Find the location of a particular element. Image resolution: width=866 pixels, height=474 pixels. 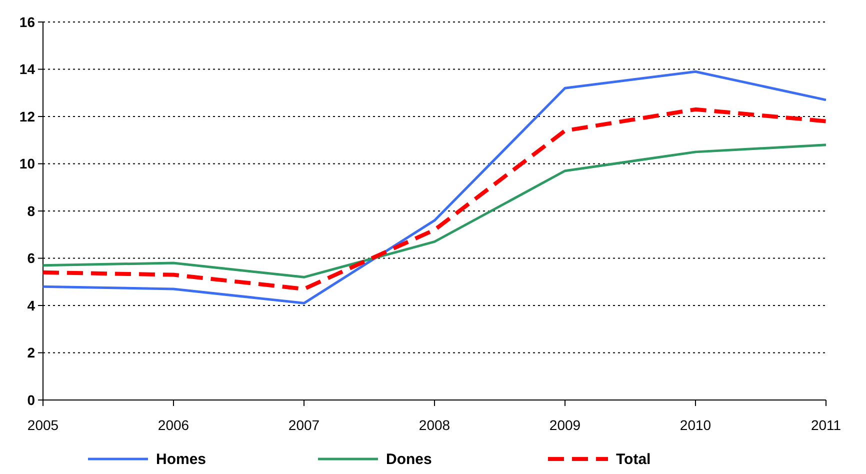

legend-label: Homes is located at coordinates (181, 459).